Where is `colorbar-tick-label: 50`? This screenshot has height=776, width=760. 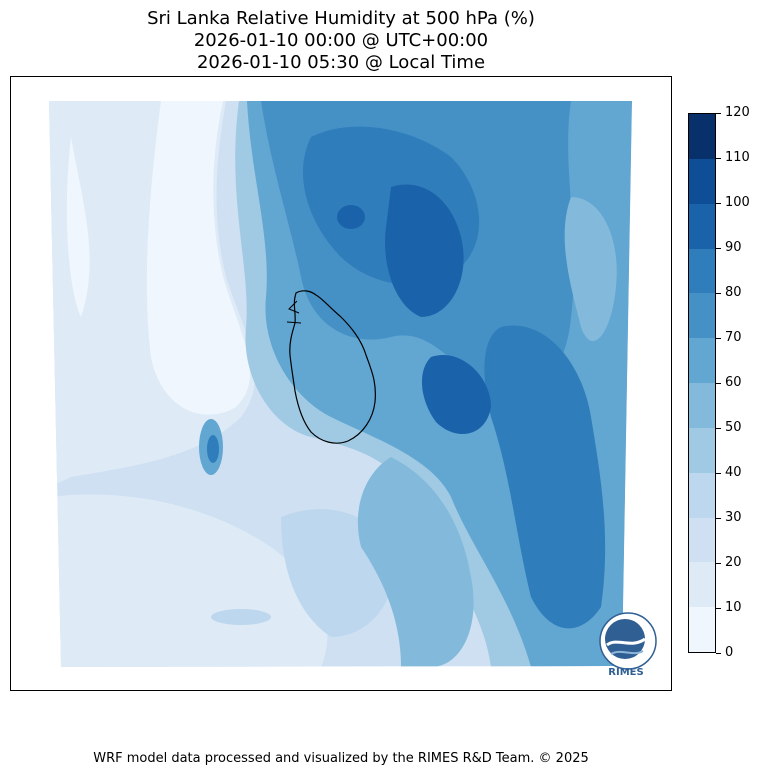 colorbar-tick-label: 50 is located at coordinates (733, 427).